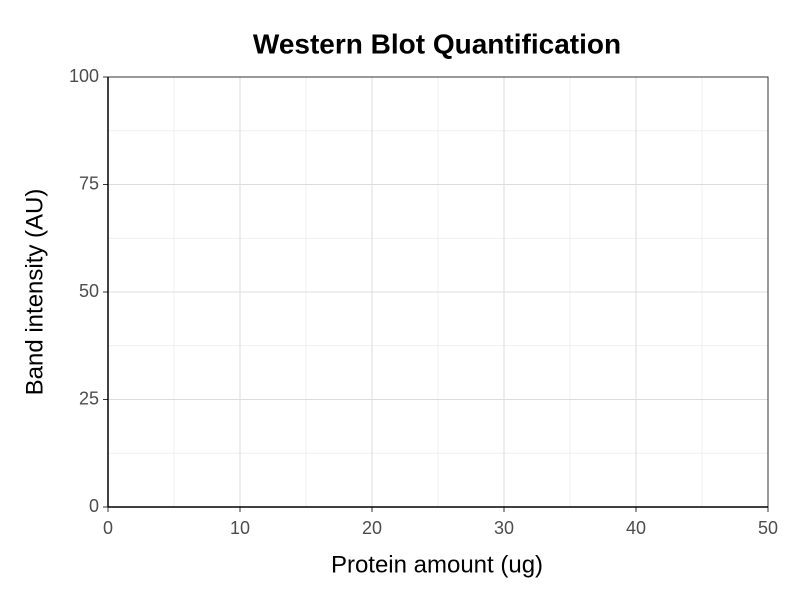  Describe the element at coordinates (636, 528) in the screenshot. I see `x-tick-label: 40` at that location.